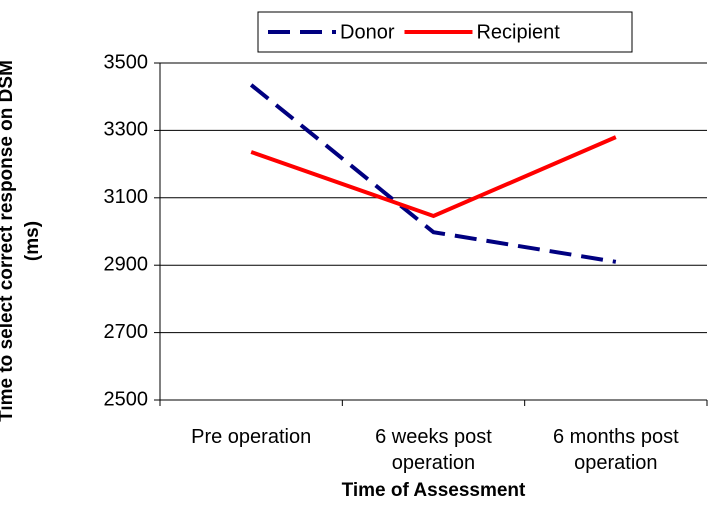 The height and width of the screenshot is (531, 709). Describe the element at coordinates (126, 264) in the screenshot. I see `y-tick-label: 2900` at that location.